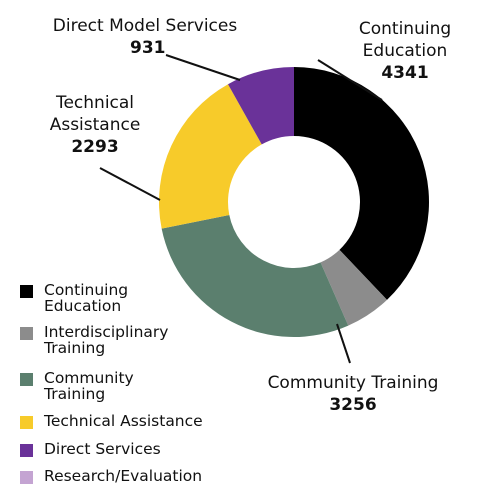 The height and width of the screenshot is (500, 500). I want to click on legend-label: Direct Services, so click(102, 449).